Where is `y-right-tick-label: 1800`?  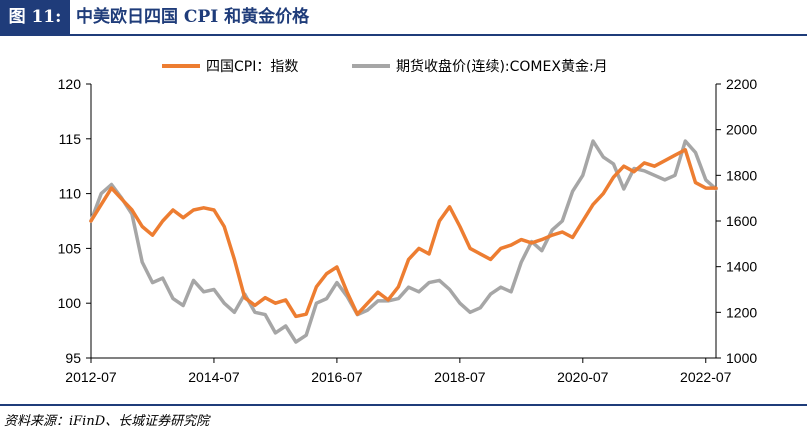 y-right-tick-label: 1800 is located at coordinates (741, 175).